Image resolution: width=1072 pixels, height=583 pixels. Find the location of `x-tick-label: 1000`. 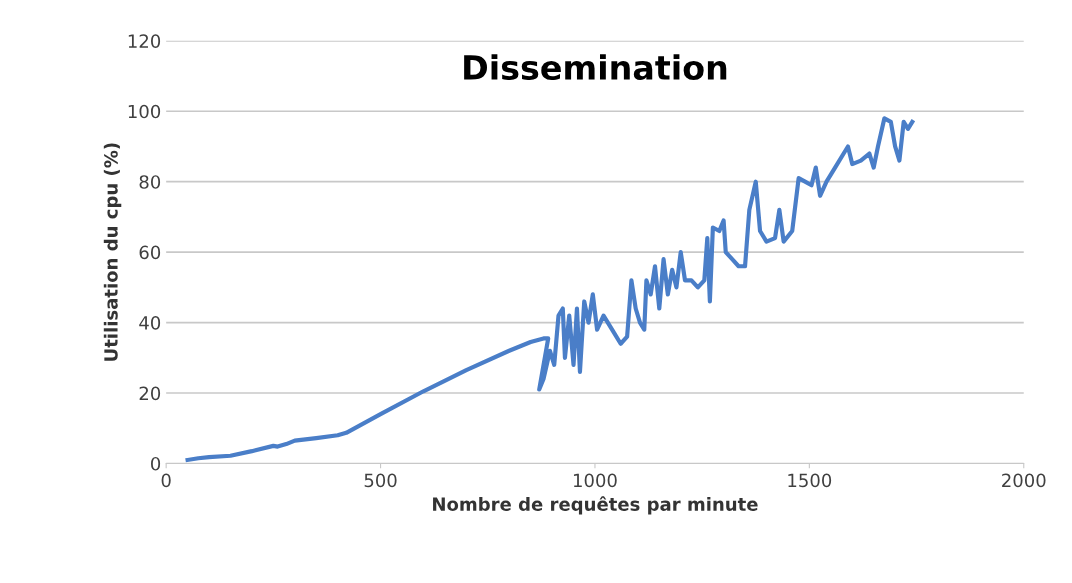

x-tick-label: 1000 is located at coordinates (595, 480).